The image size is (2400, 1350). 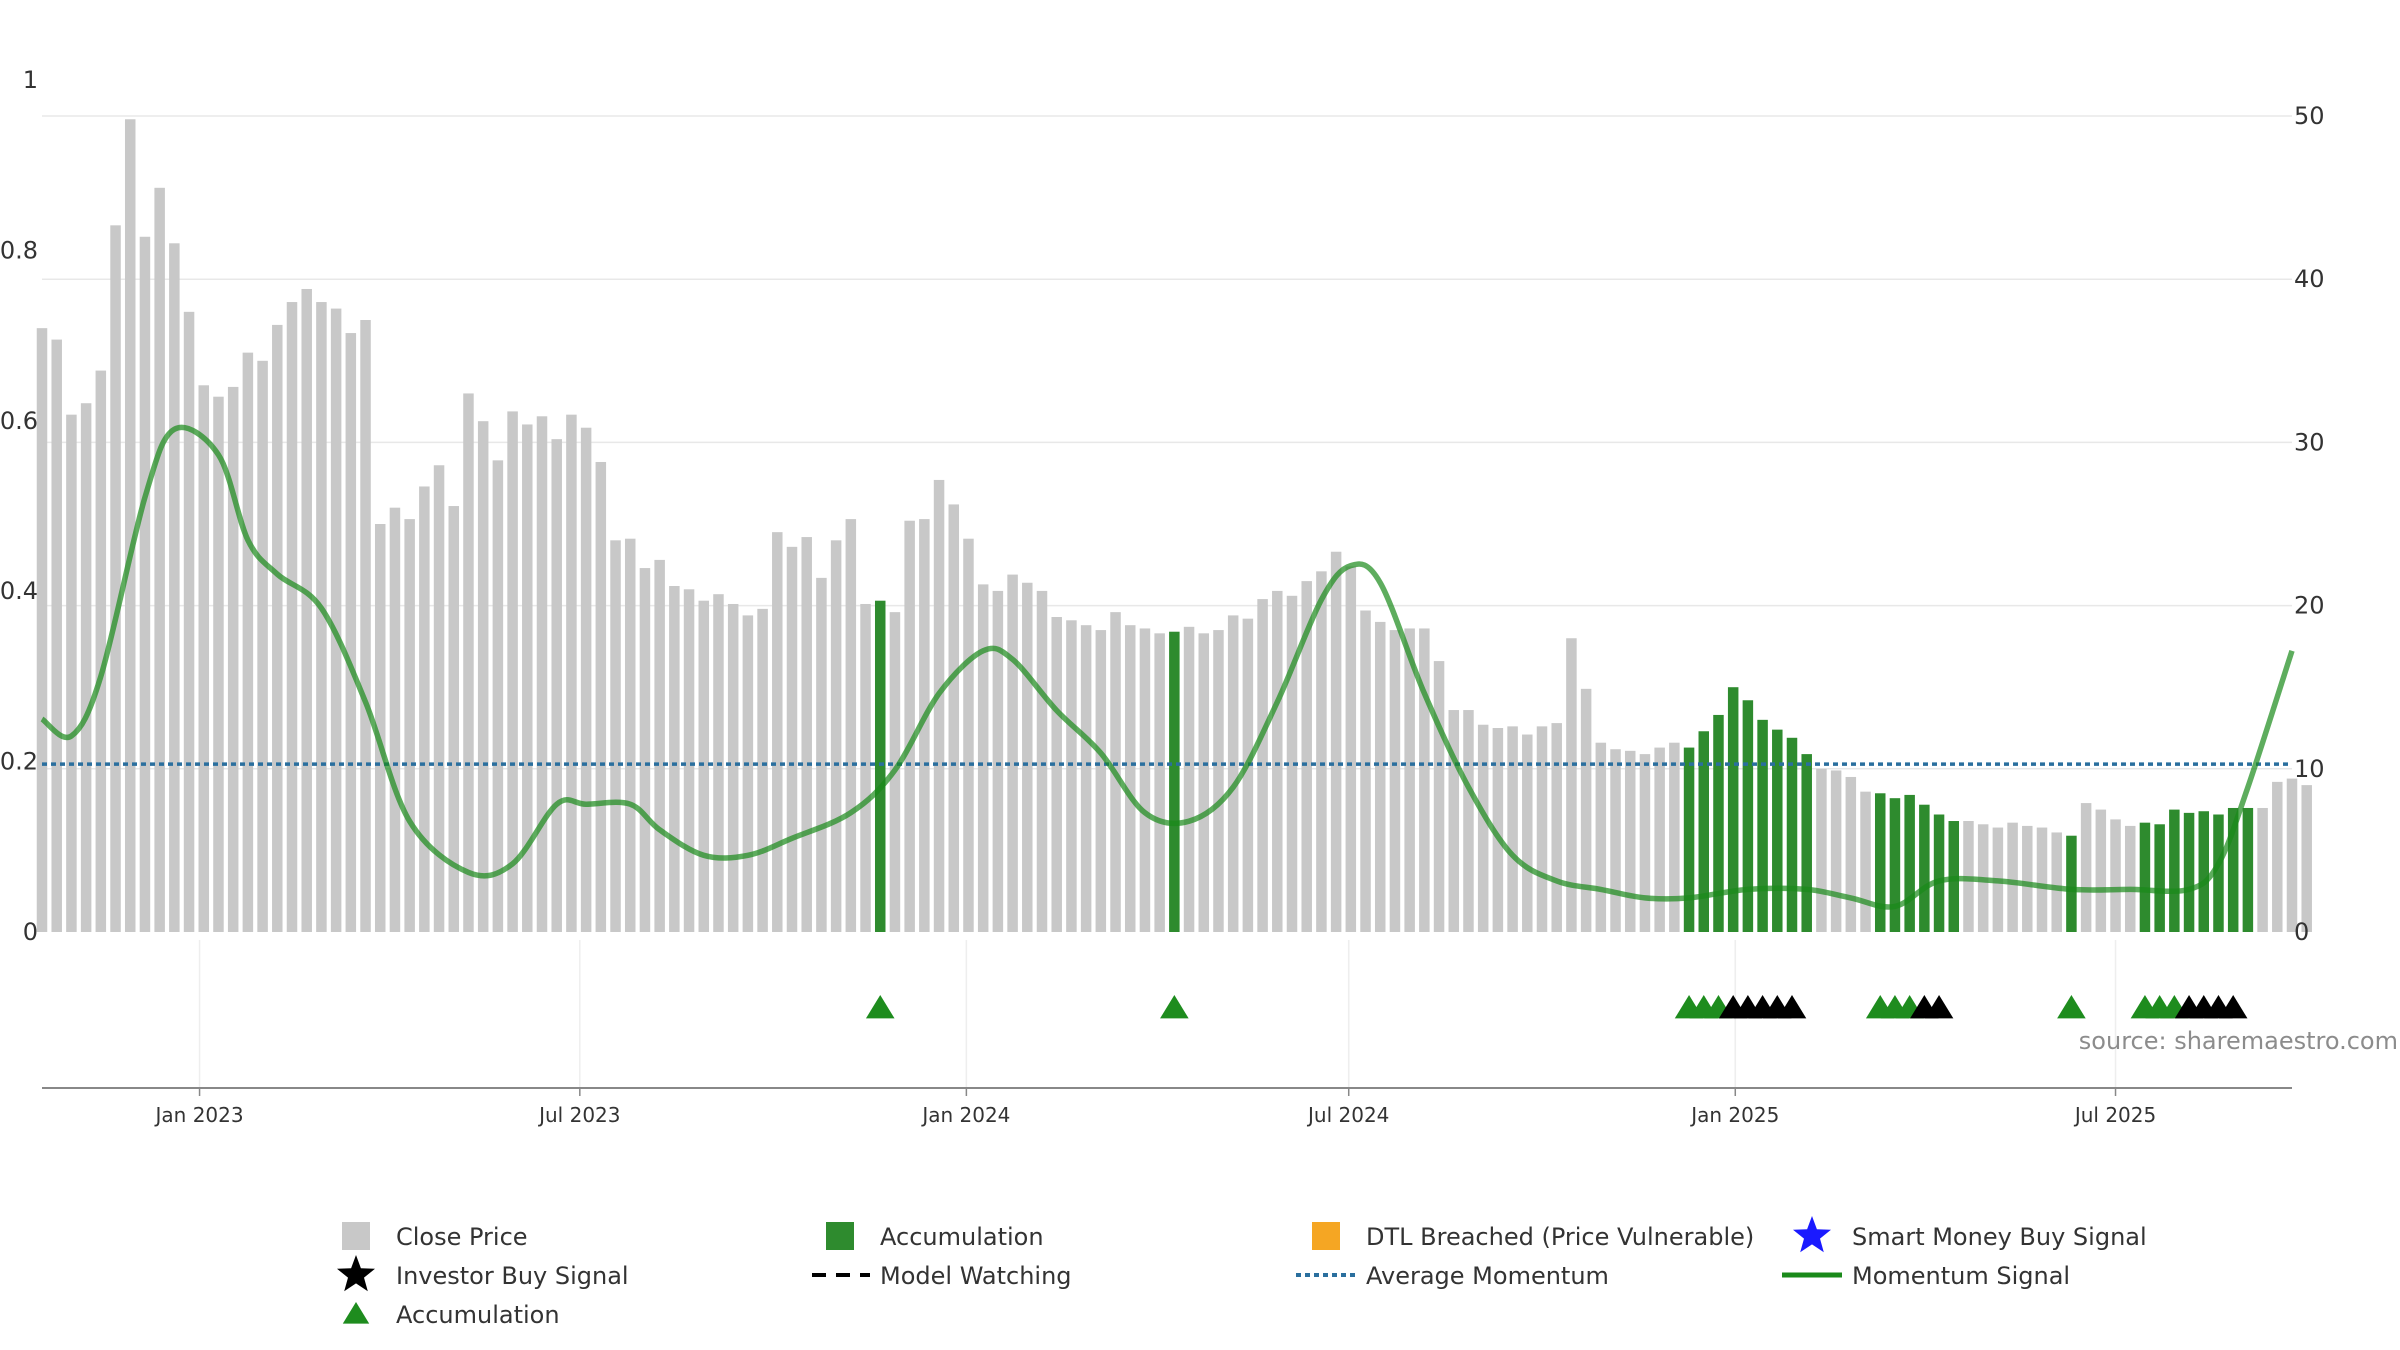 I want to click on right-axis-tick-label: 0, so click(x=2301, y=932).